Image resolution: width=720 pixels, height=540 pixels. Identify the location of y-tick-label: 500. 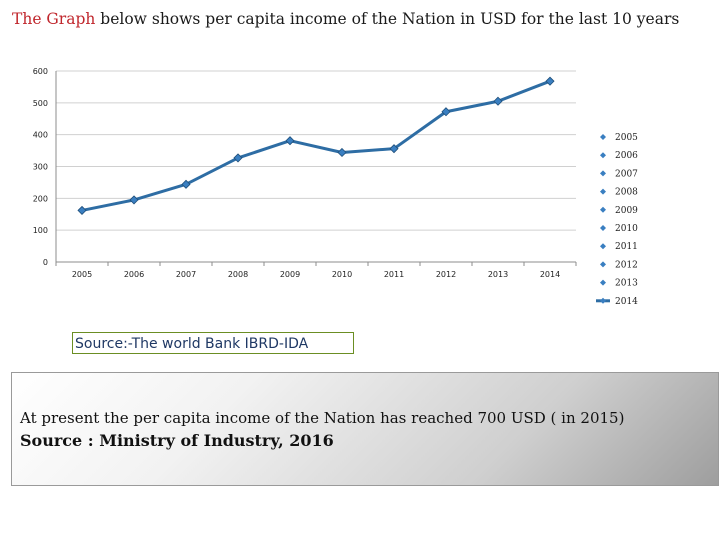
(40, 103).